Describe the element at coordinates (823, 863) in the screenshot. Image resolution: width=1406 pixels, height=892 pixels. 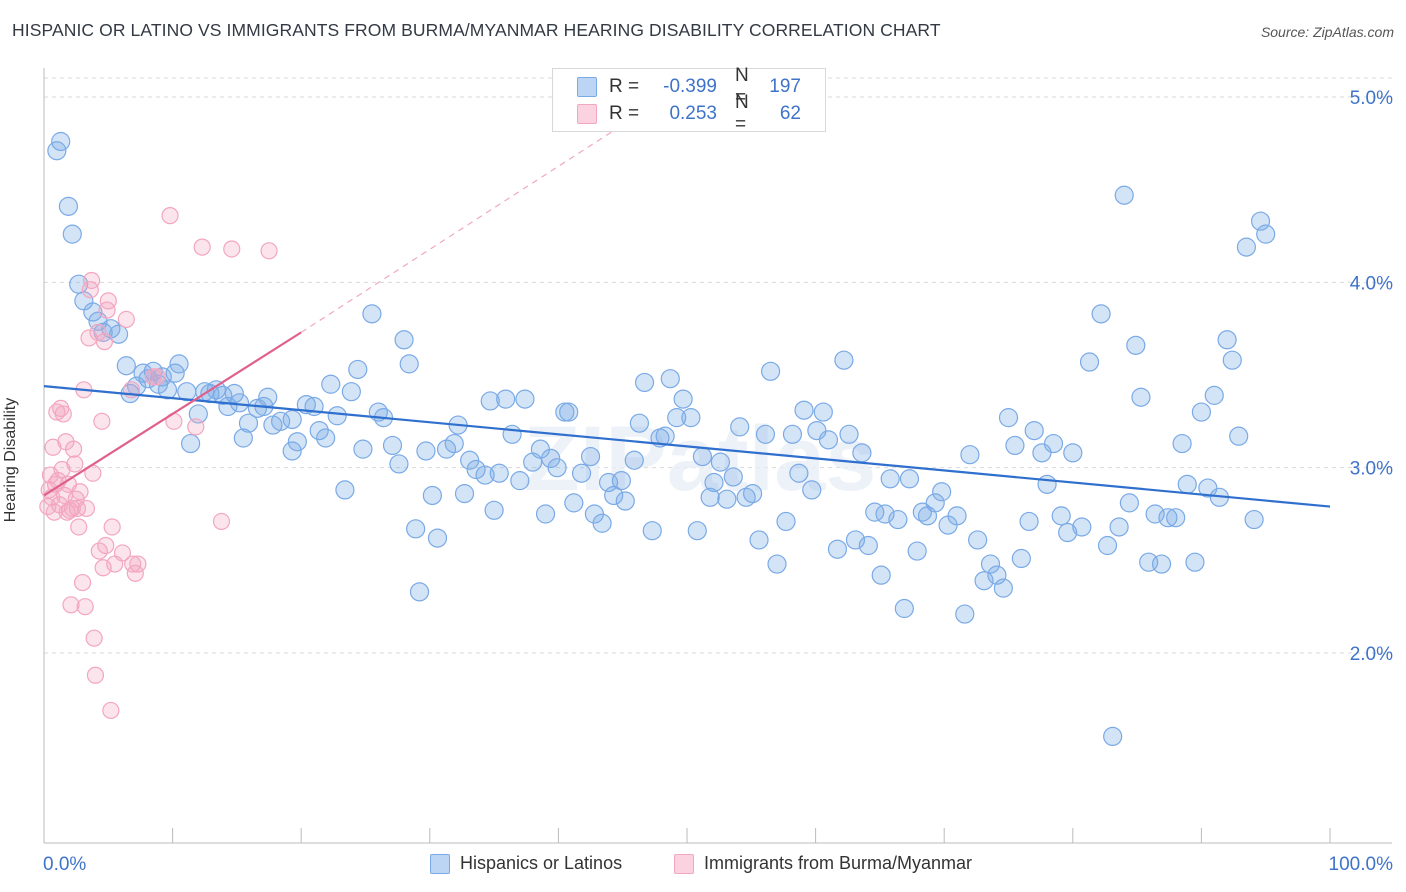
I see `legend-item-burma: Immigrants from Burma/Myanmar` at that location.